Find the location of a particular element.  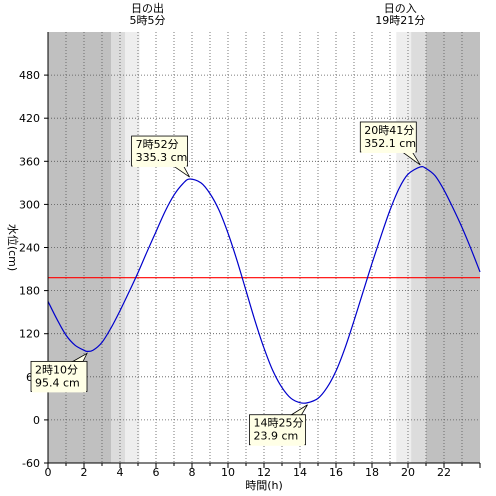

y-tick-label: 0 is located at coordinates (36, 420).